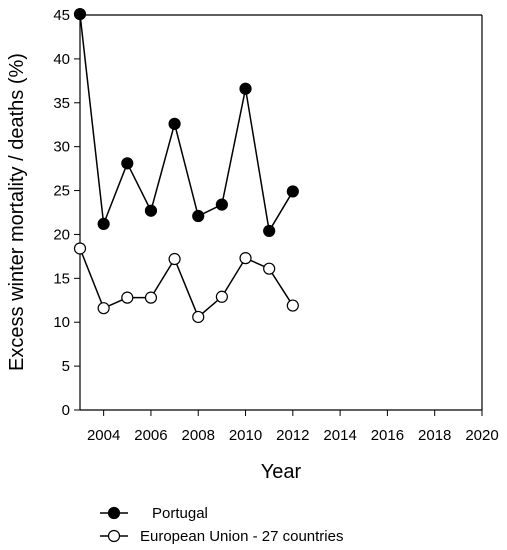  I want to click on x-axis-title: Year, so click(281, 472).